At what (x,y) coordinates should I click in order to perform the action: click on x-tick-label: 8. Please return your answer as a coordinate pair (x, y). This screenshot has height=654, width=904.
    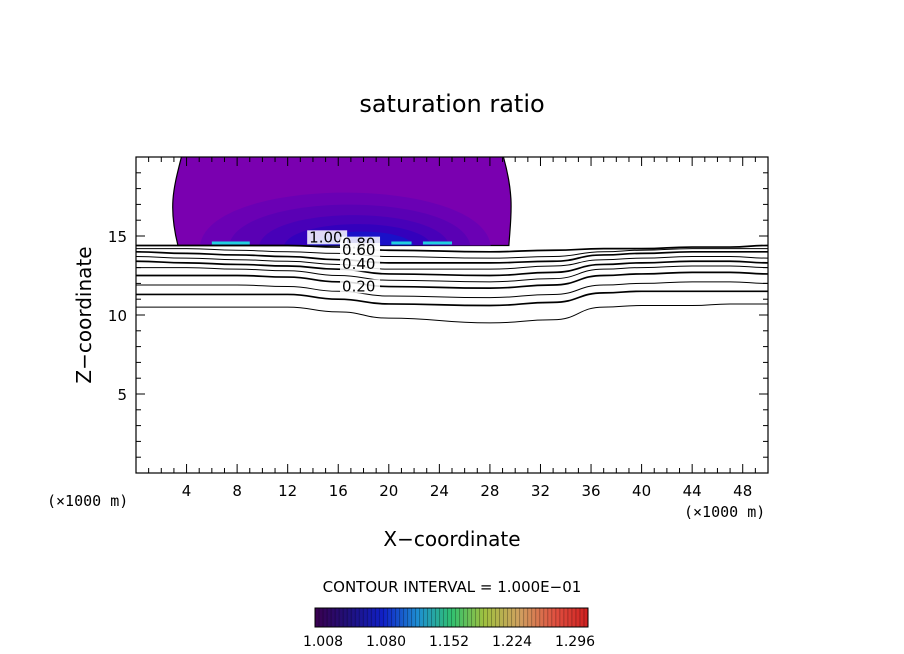
    Looking at the image, I should click on (237, 491).